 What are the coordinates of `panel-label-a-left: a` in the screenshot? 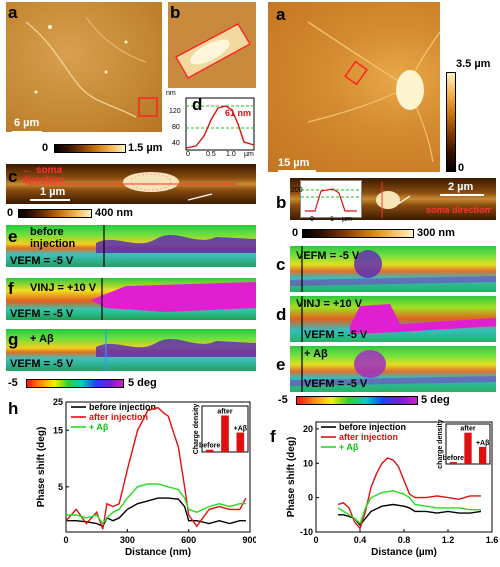 It's located at (13, 12).